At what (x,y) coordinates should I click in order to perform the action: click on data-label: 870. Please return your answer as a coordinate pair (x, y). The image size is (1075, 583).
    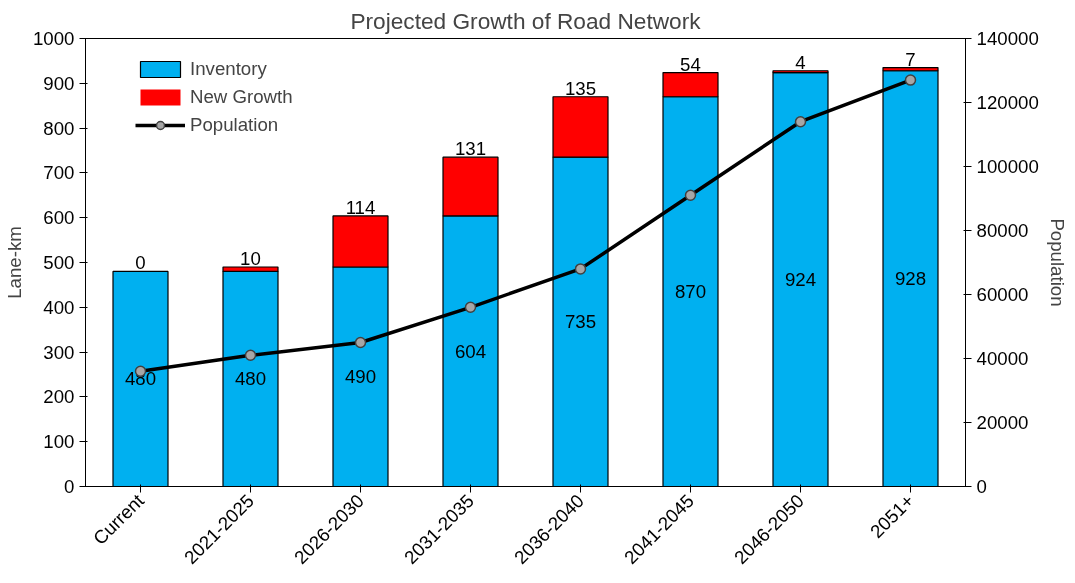
    Looking at the image, I should click on (690, 292).